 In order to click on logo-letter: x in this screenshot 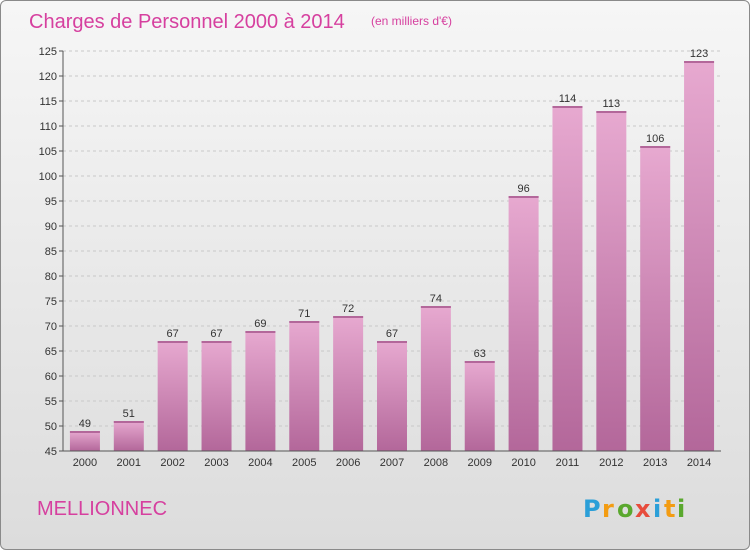, I will do `click(643, 509)`.